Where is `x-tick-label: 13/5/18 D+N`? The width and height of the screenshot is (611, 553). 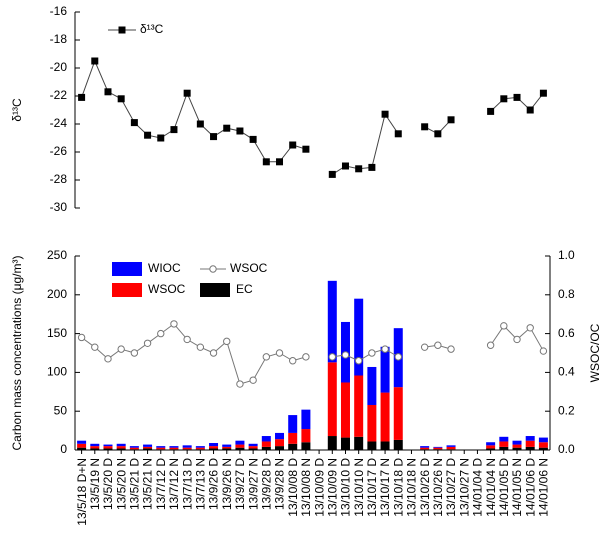 x-tick-label: 13/5/18 D+N is located at coordinates (82, 492).